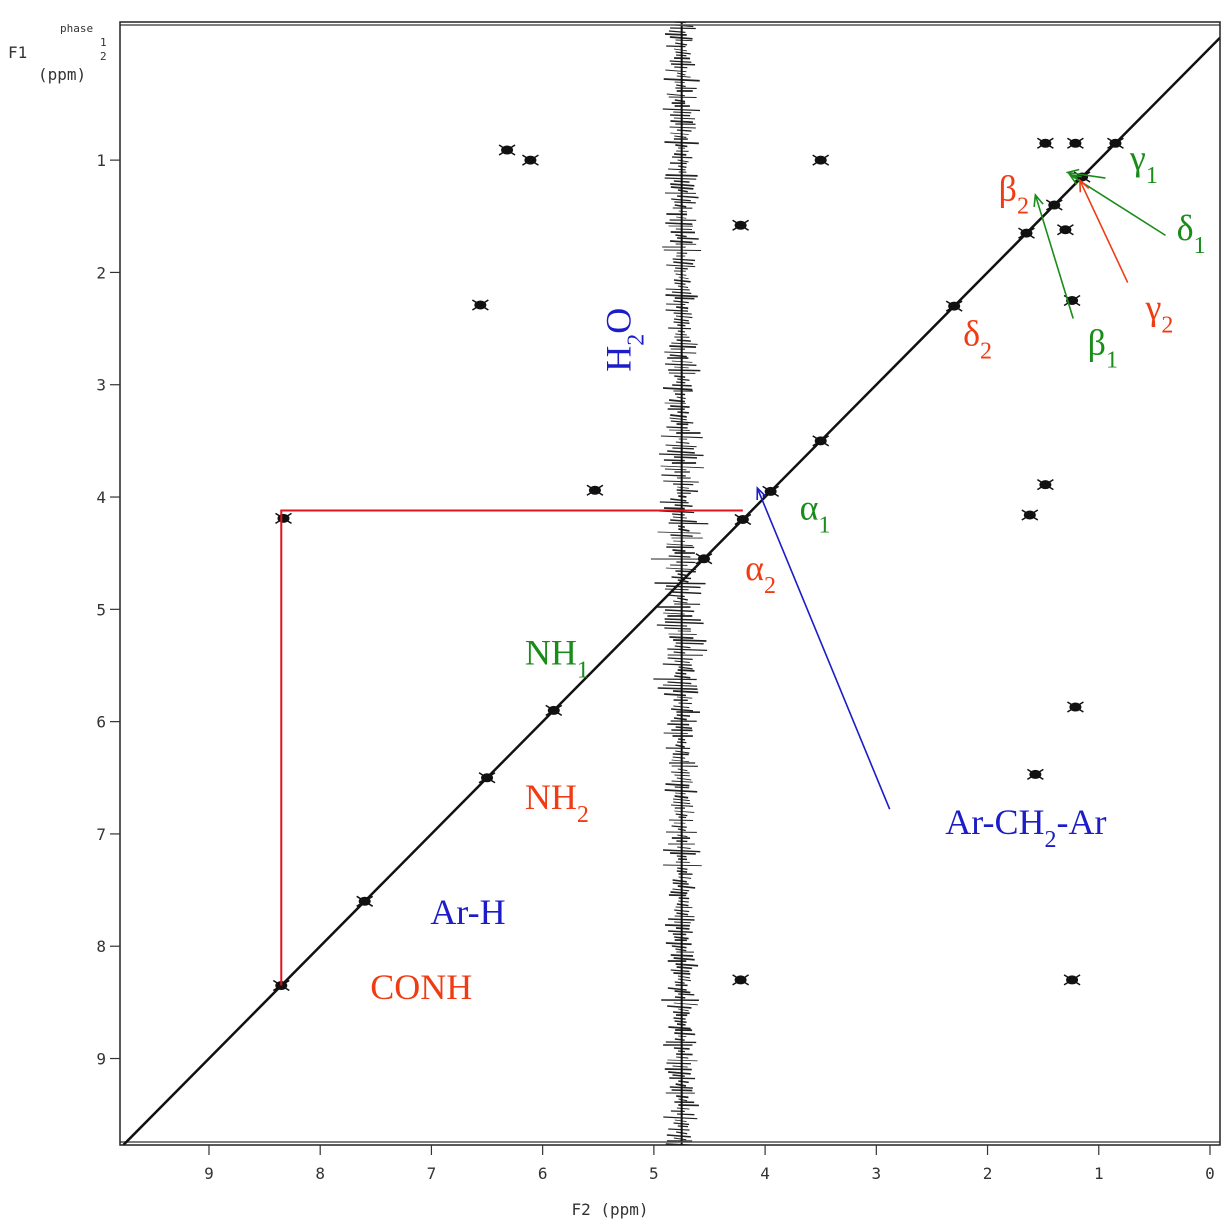 The height and width of the screenshot is (1232, 1225). I want to click on x-tick-label: 3, so click(876, 1173).